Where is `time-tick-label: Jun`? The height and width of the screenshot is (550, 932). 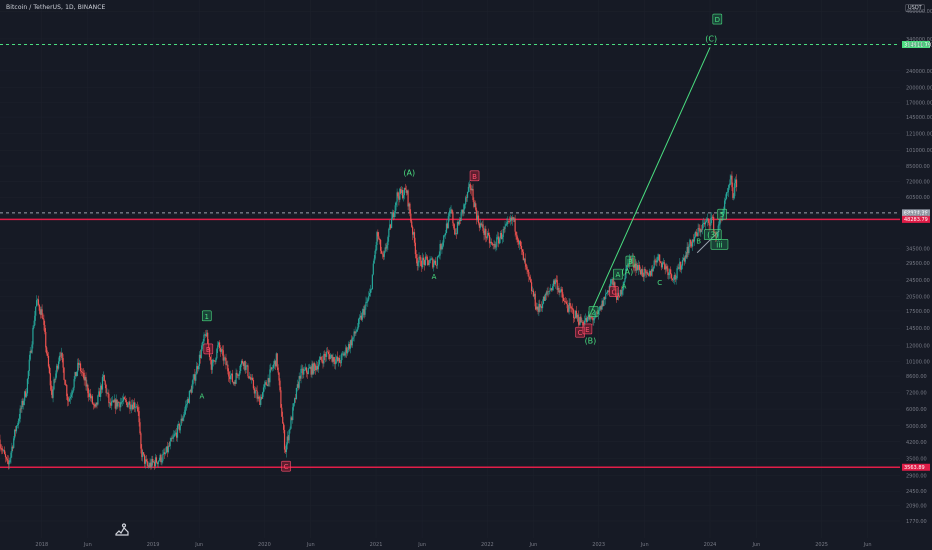
time-tick-label: Jun is located at coordinates (644, 545).